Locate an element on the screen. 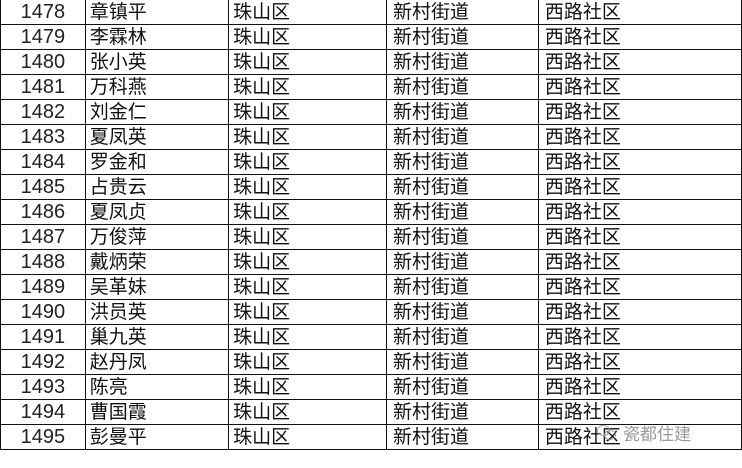 The width and height of the screenshot is (742, 468). row-number-cell: 1485 is located at coordinates (43, 187).